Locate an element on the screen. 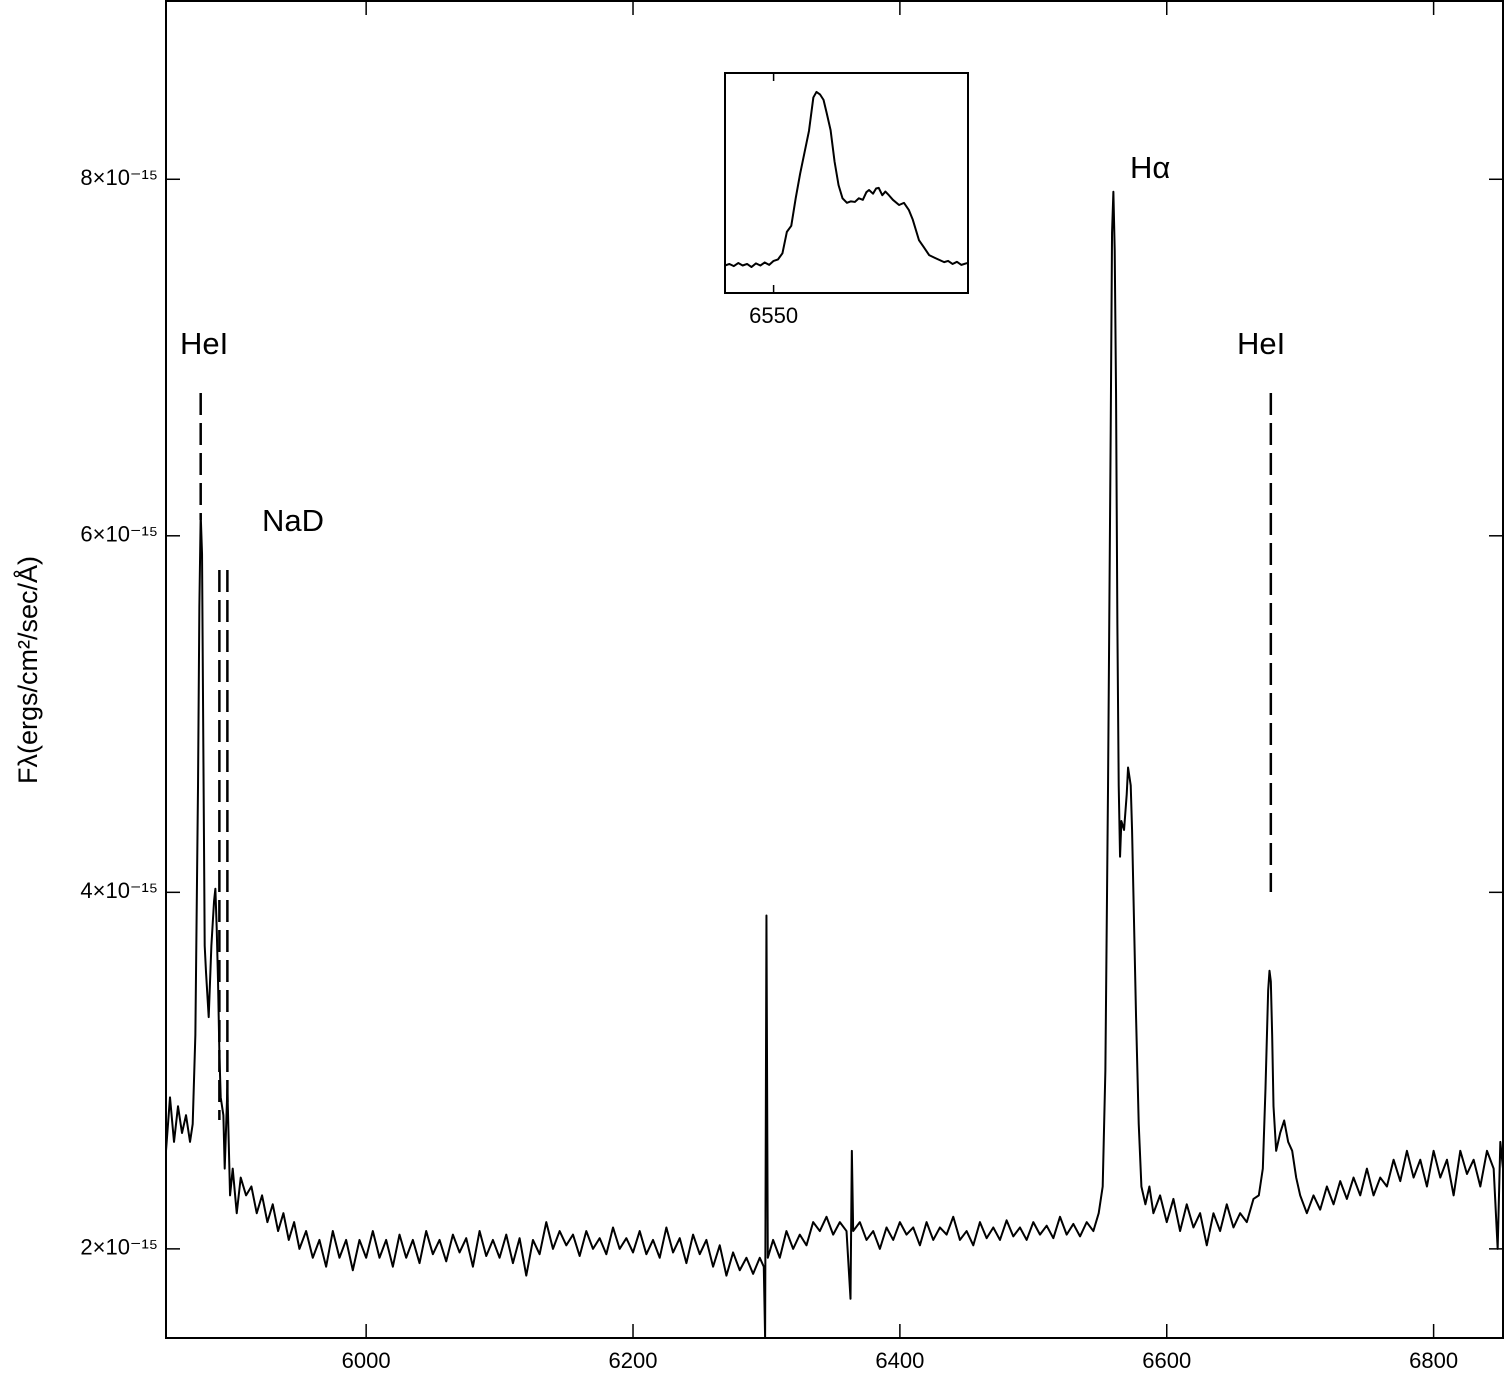  spectrum-line is located at coordinates (846, 179).